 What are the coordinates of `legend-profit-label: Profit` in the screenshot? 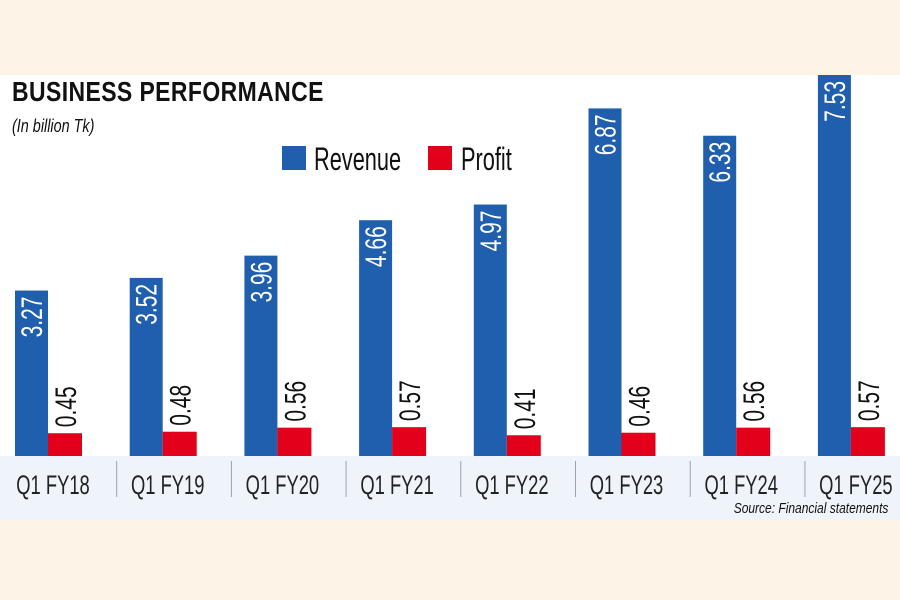 It's located at (486, 159).